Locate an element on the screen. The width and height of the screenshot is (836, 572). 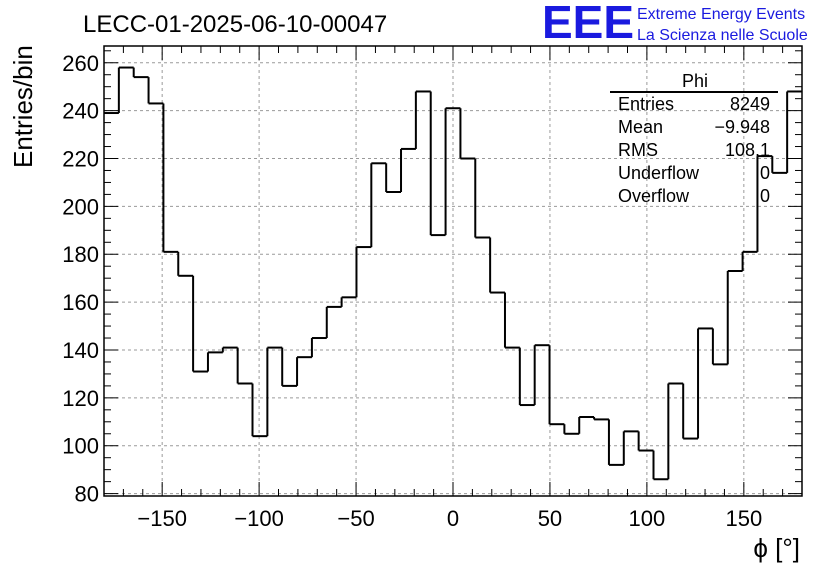
x-tick-label: 100 is located at coordinates (647, 518).